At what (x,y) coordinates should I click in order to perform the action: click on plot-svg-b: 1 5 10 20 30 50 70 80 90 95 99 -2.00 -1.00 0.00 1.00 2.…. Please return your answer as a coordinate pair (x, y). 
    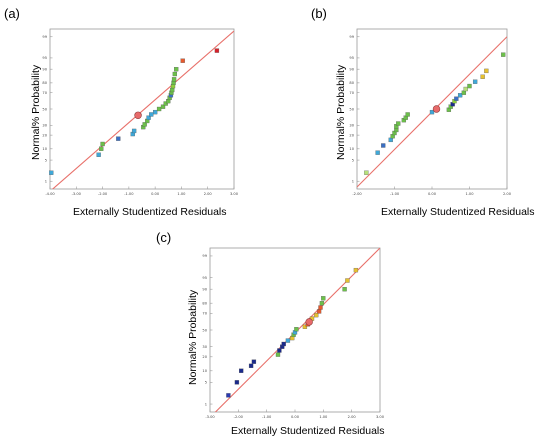
    Looking at the image, I should click on (430, 112).